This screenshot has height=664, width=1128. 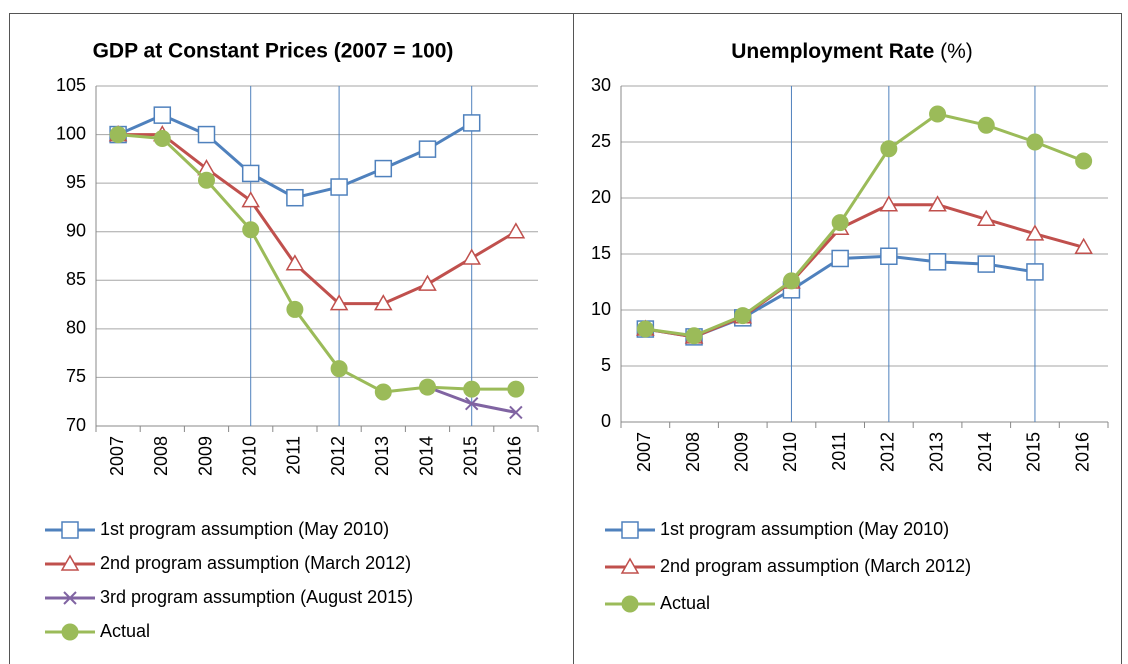 I want to click on y-tick-label: 80, so click(x=76, y=328).